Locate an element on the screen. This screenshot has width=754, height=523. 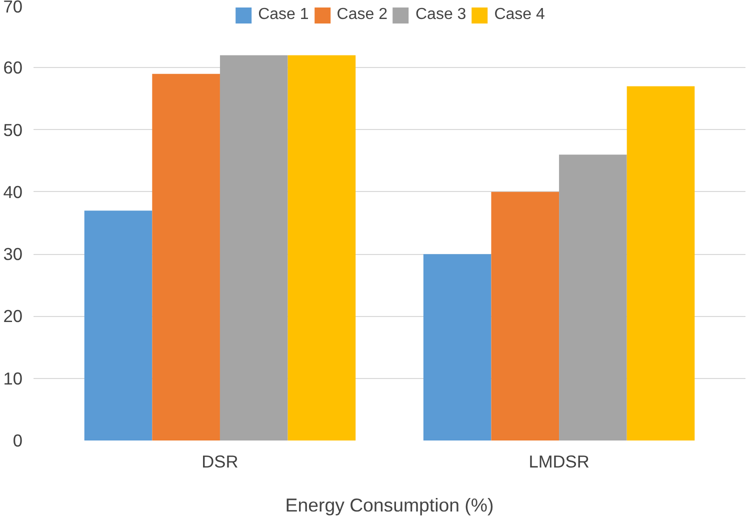
legend-label: Case 1 is located at coordinates (283, 15).